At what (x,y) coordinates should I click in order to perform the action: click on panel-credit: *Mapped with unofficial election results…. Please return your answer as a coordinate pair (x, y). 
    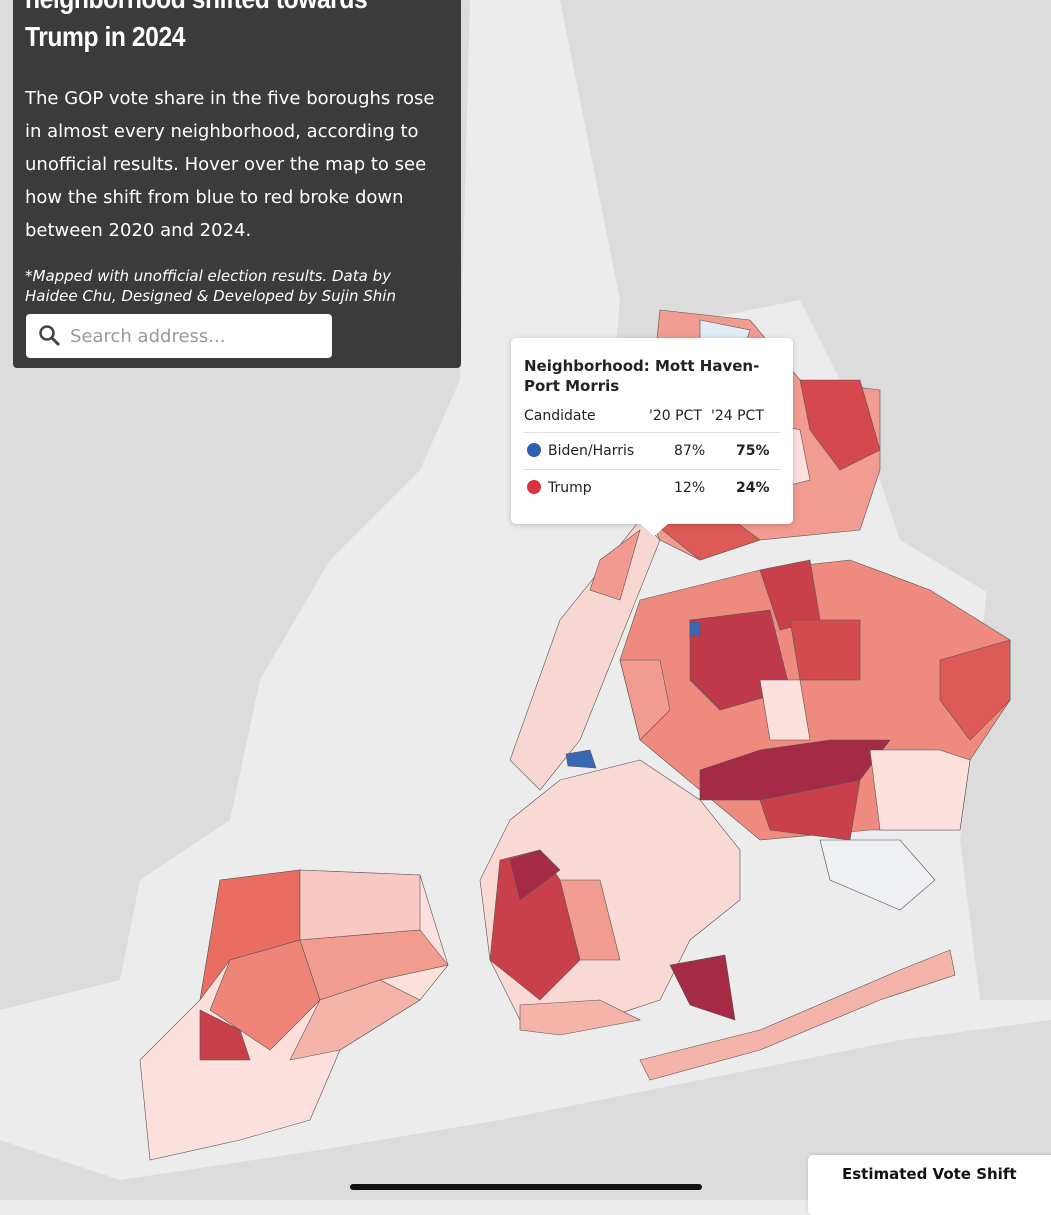
    Looking at the image, I should click on (210, 286).